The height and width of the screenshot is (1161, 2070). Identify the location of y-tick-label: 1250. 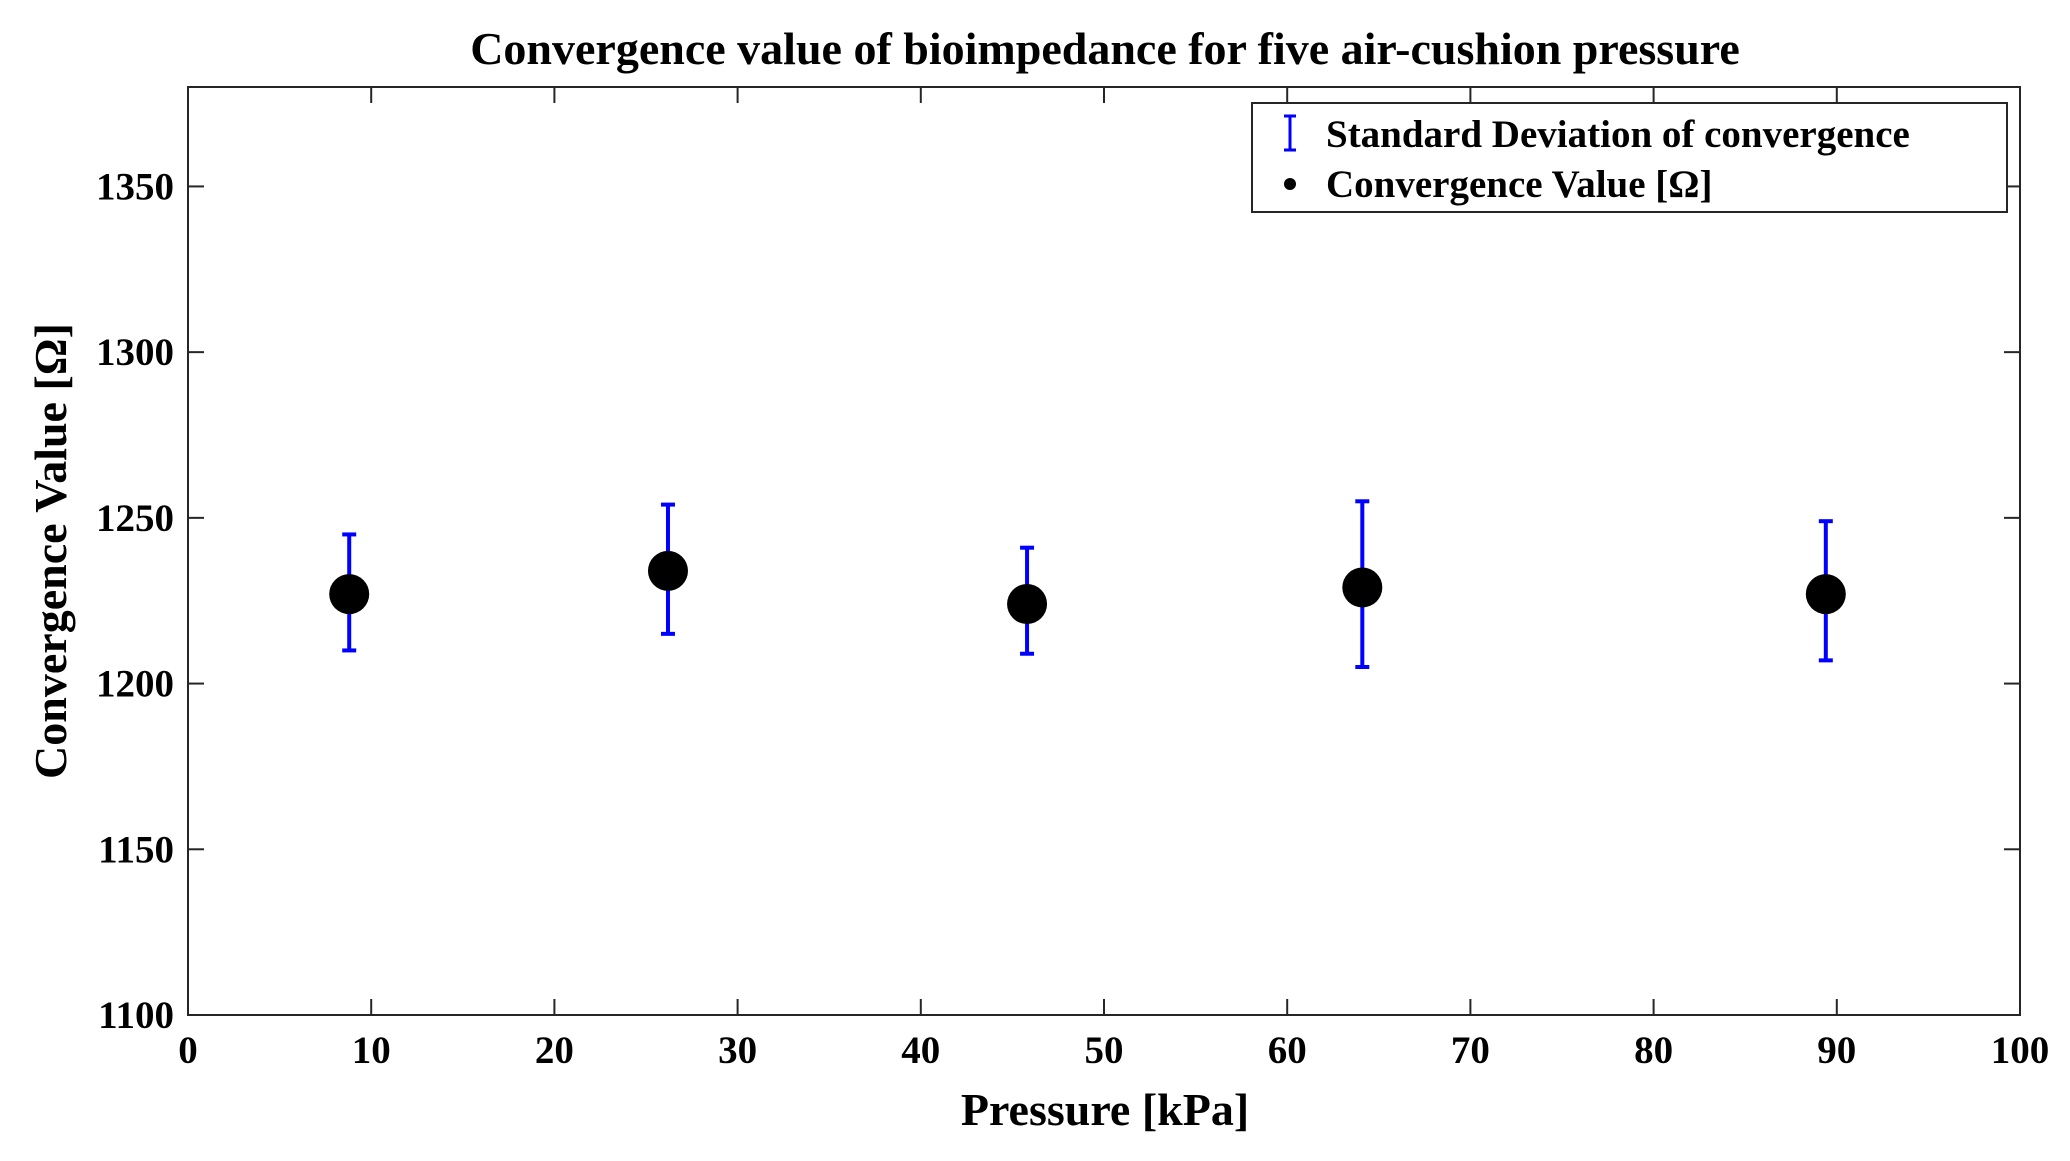
(135, 518).